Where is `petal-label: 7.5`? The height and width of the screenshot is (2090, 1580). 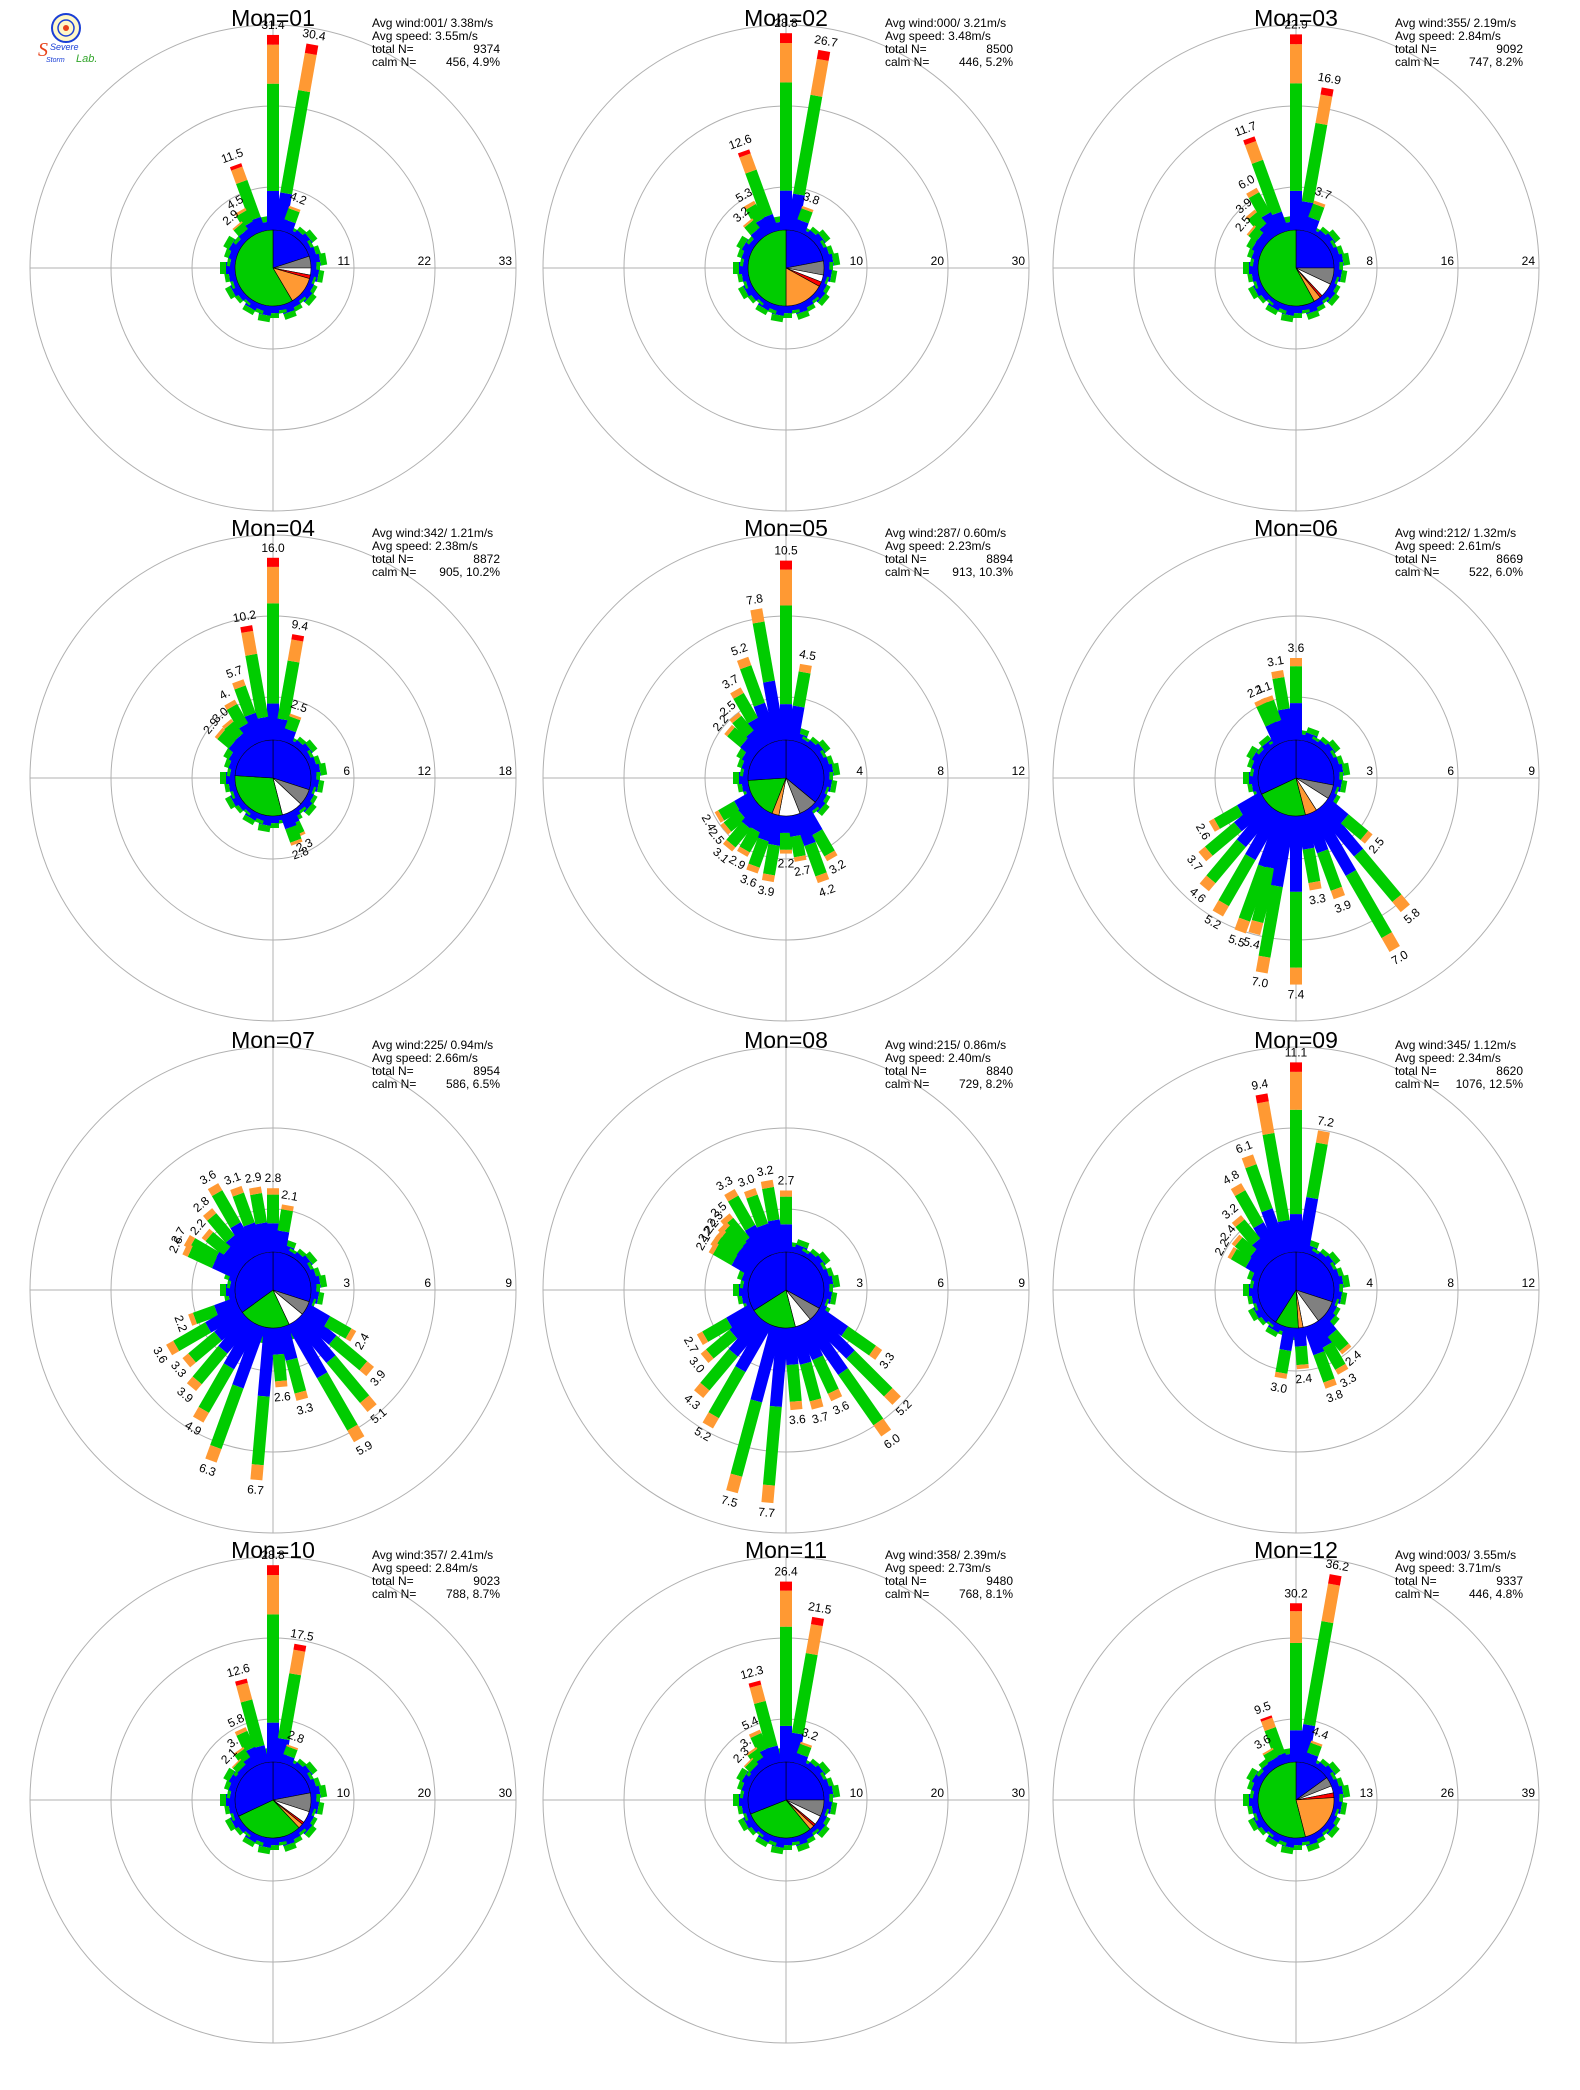 petal-label: 7.5 is located at coordinates (729, 1501).